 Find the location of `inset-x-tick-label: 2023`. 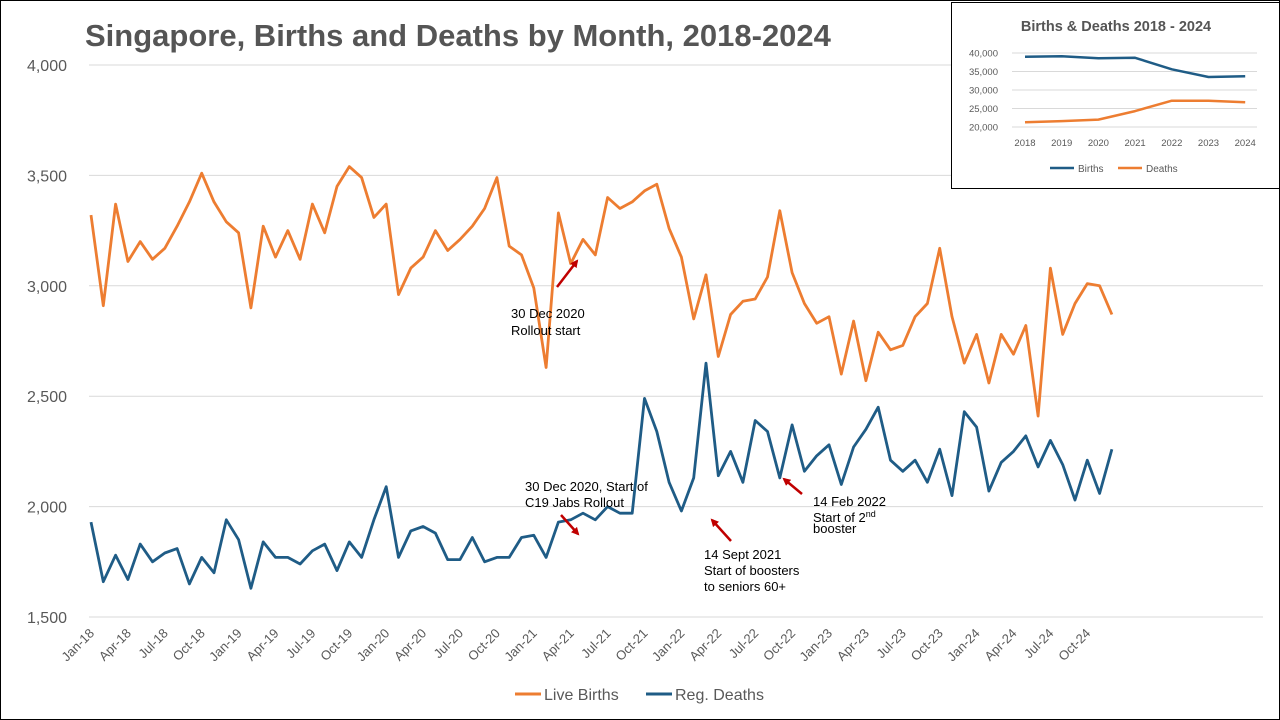

inset-x-tick-label: 2023 is located at coordinates (1208, 143).